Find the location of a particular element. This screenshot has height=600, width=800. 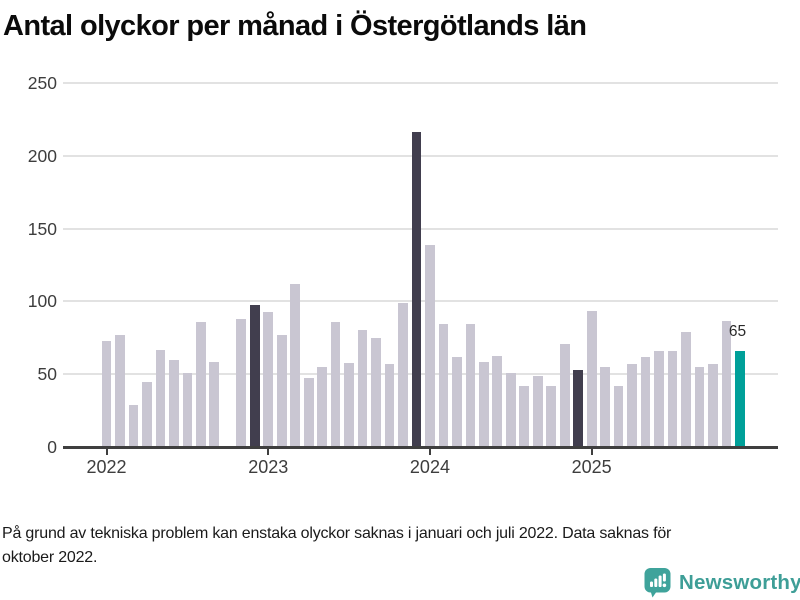

footnote-line: oktober 2022. is located at coordinates (50, 557).